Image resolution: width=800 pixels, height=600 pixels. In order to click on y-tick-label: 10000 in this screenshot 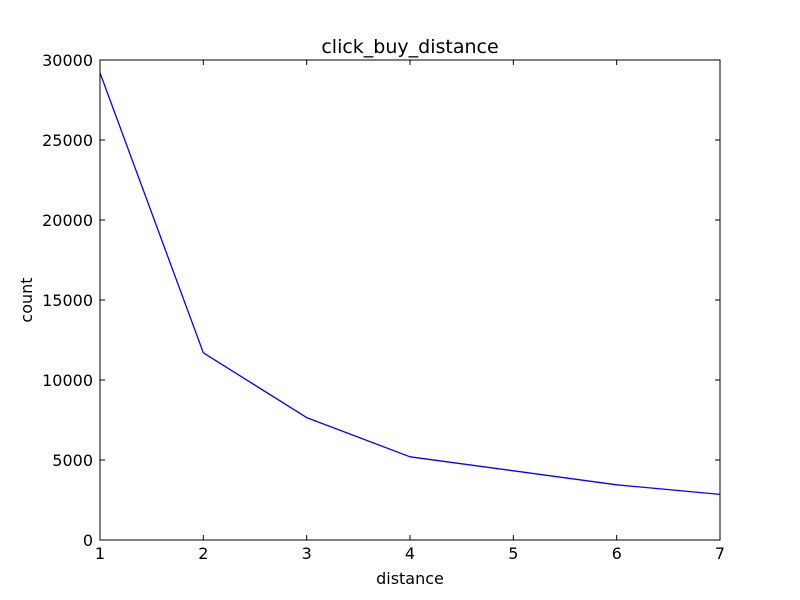, I will do `click(67, 380)`.